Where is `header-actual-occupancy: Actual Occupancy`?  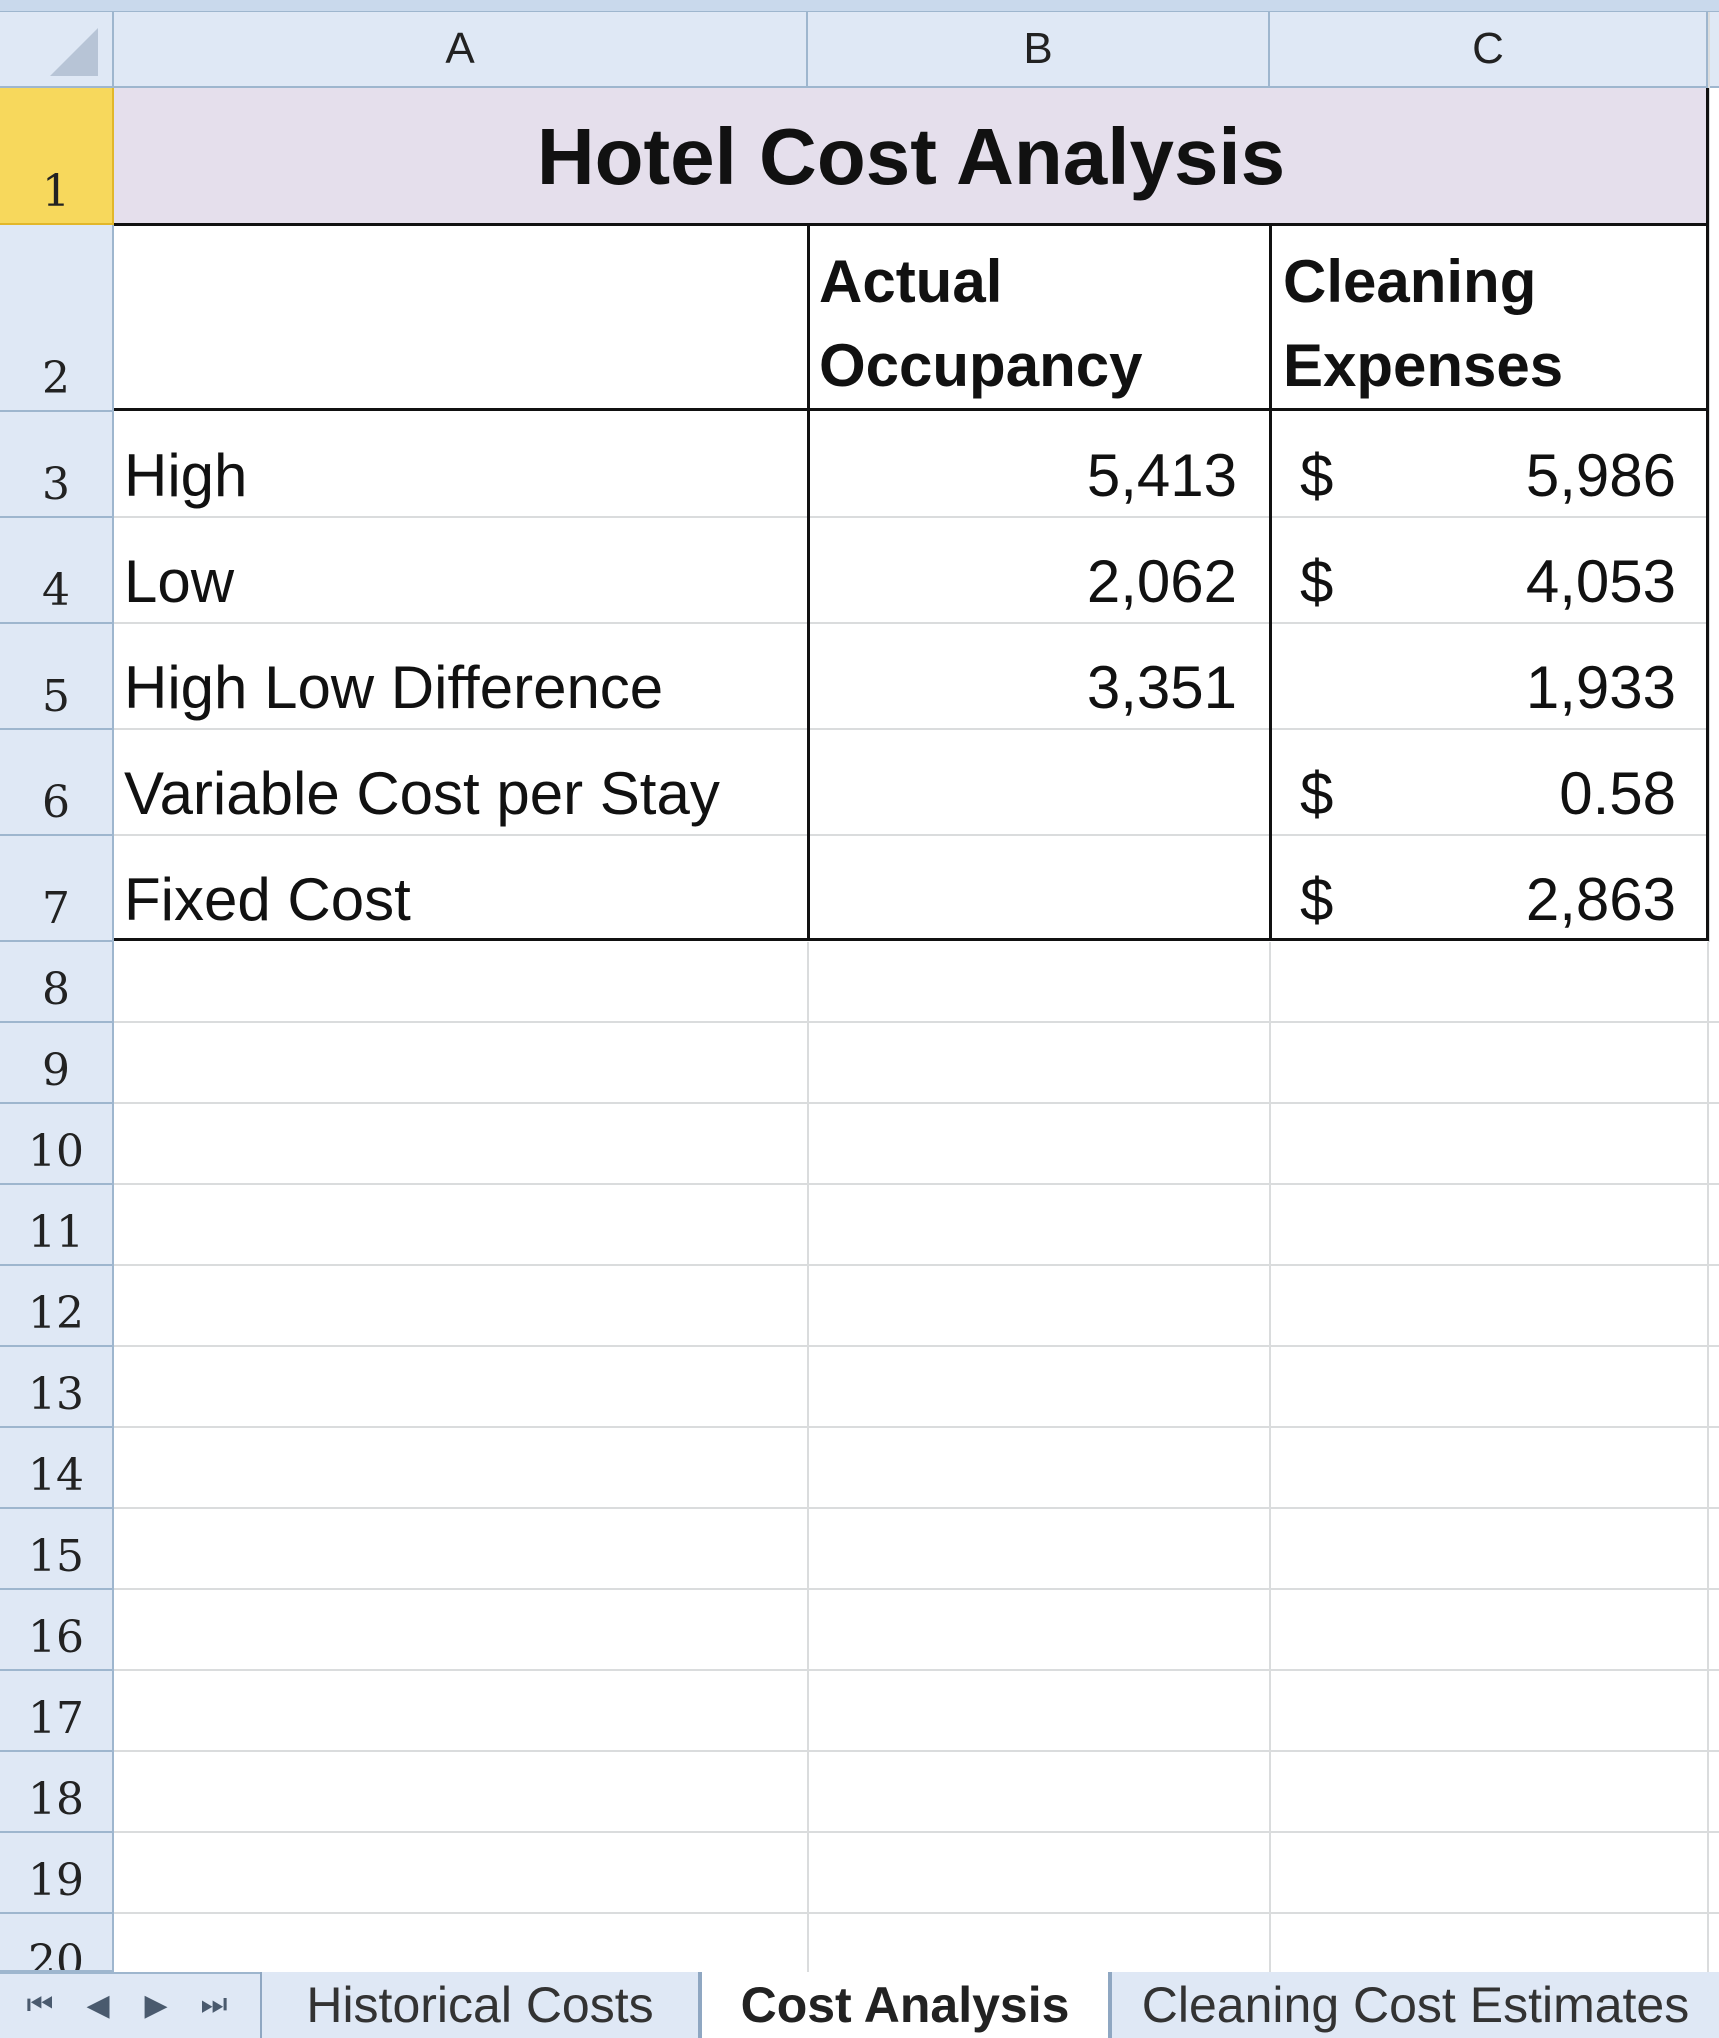 header-actual-occupancy: Actual Occupancy is located at coordinates (980, 324).